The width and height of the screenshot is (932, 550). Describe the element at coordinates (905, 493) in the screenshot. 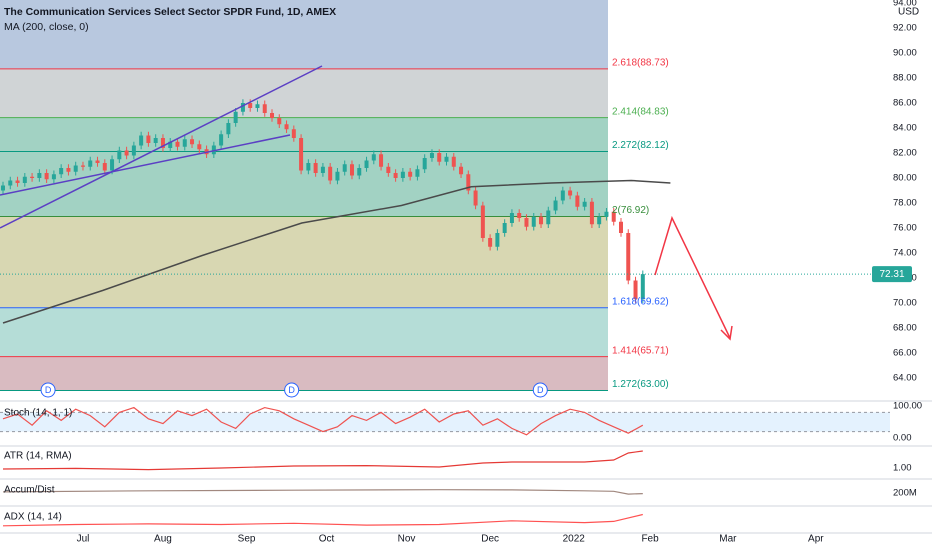

I see `y-tick-label: 200M` at that location.